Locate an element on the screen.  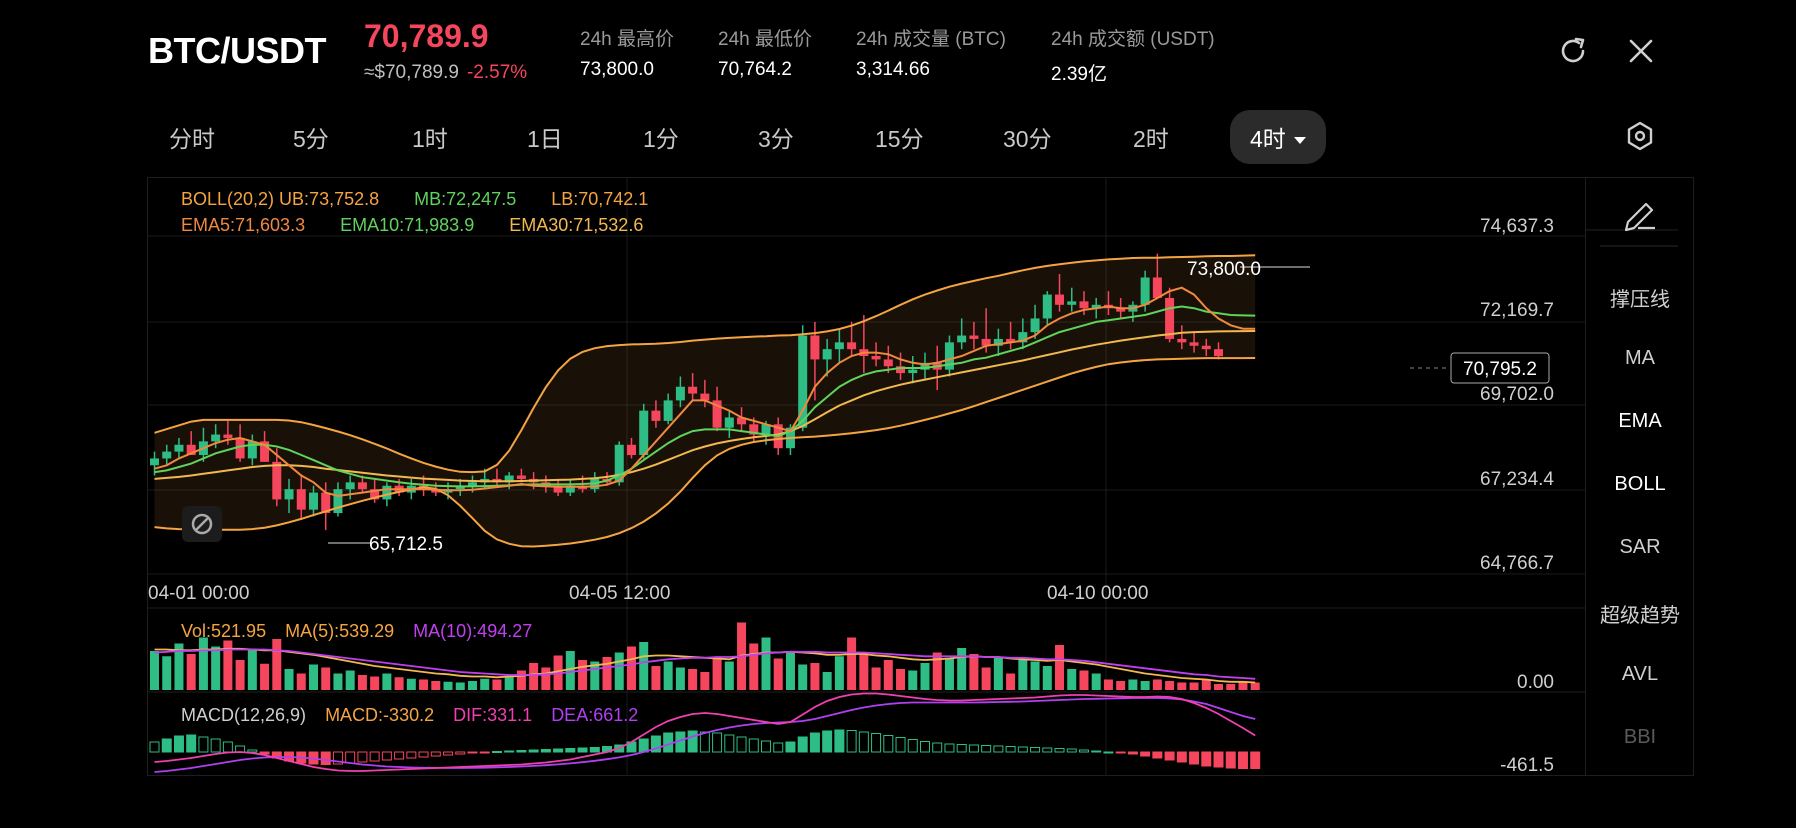
interval-tab-1d: 1日 is located at coordinates (545, 139).